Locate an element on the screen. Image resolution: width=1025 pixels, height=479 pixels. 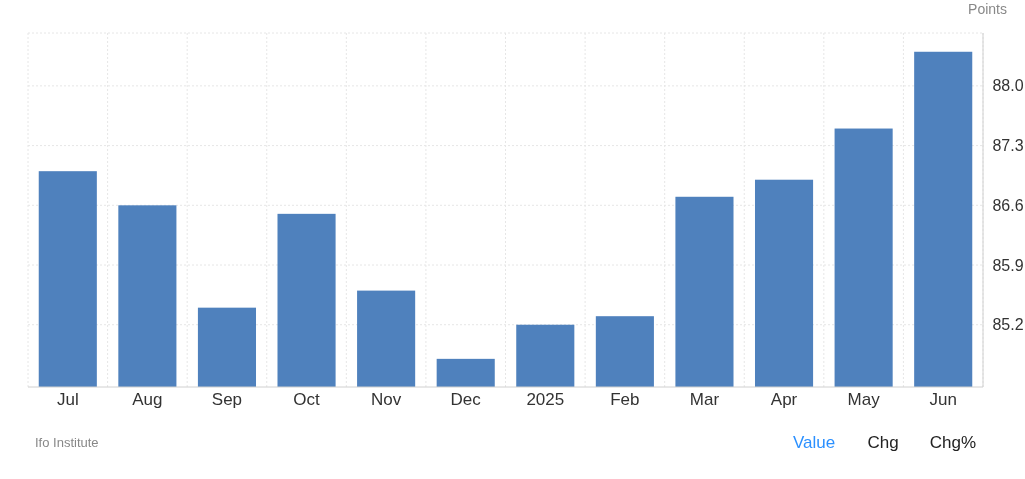
y-axis-title: Points is located at coordinates (987, 9).